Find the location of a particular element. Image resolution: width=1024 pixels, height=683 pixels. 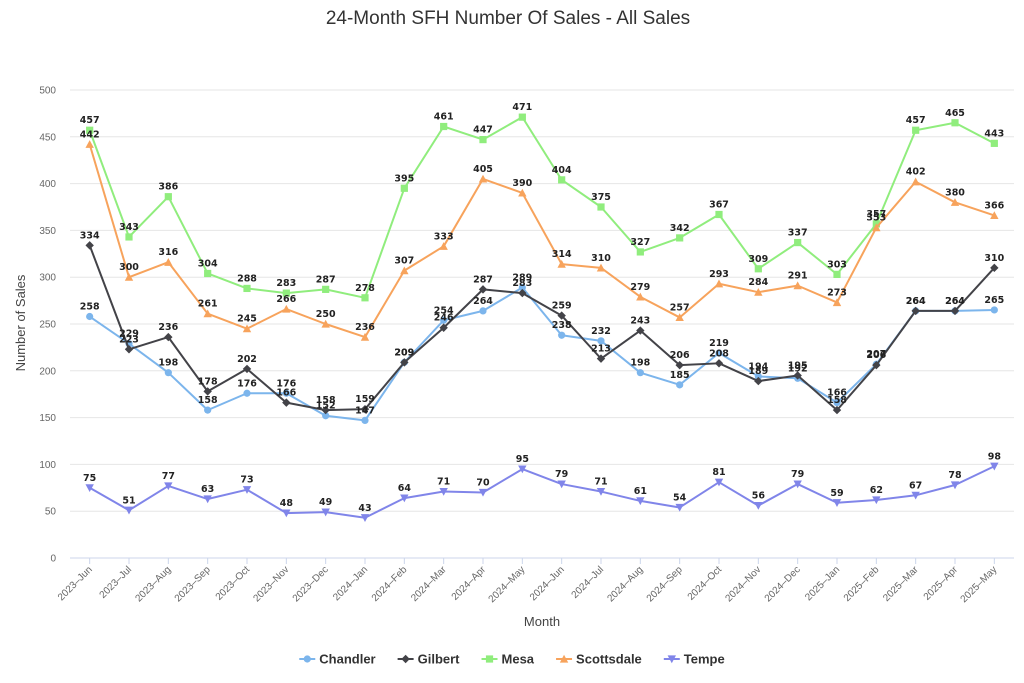

y-tick-label: 400 is located at coordinates (47, 184).